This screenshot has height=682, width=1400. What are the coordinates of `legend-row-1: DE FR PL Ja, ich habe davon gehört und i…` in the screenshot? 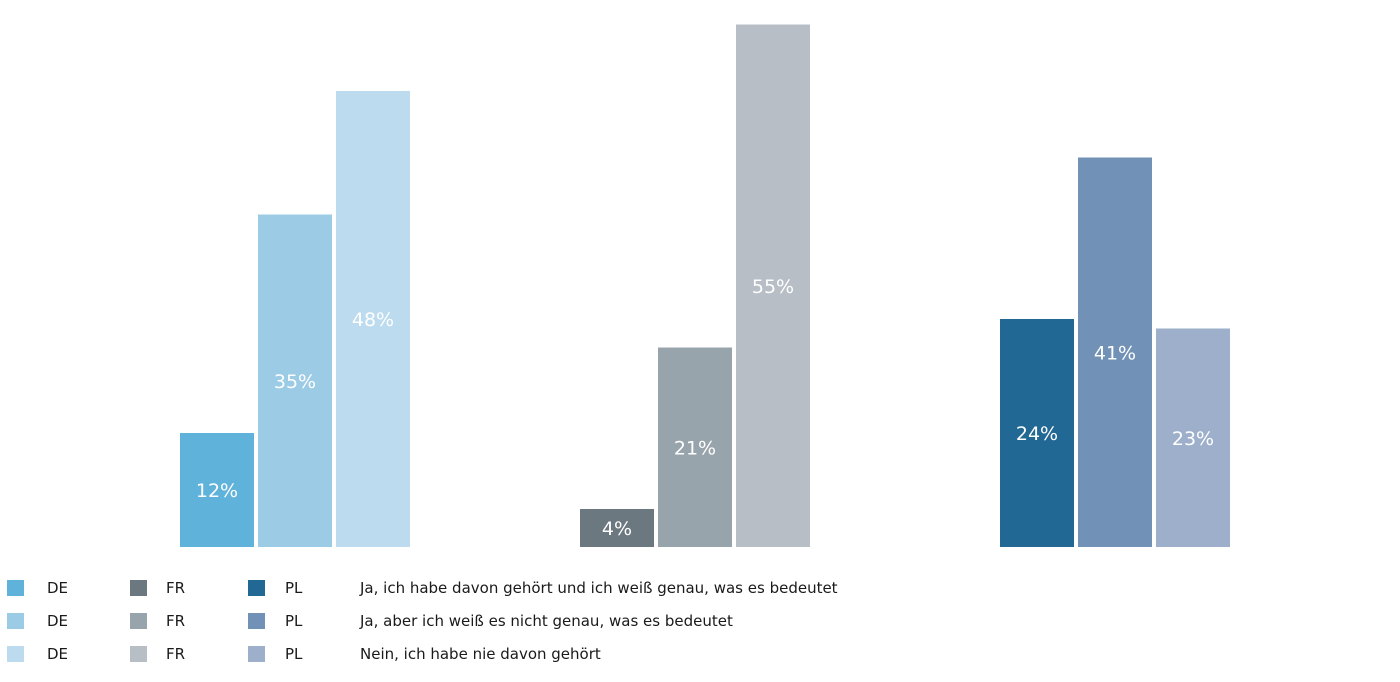 It's located at (700, 588).